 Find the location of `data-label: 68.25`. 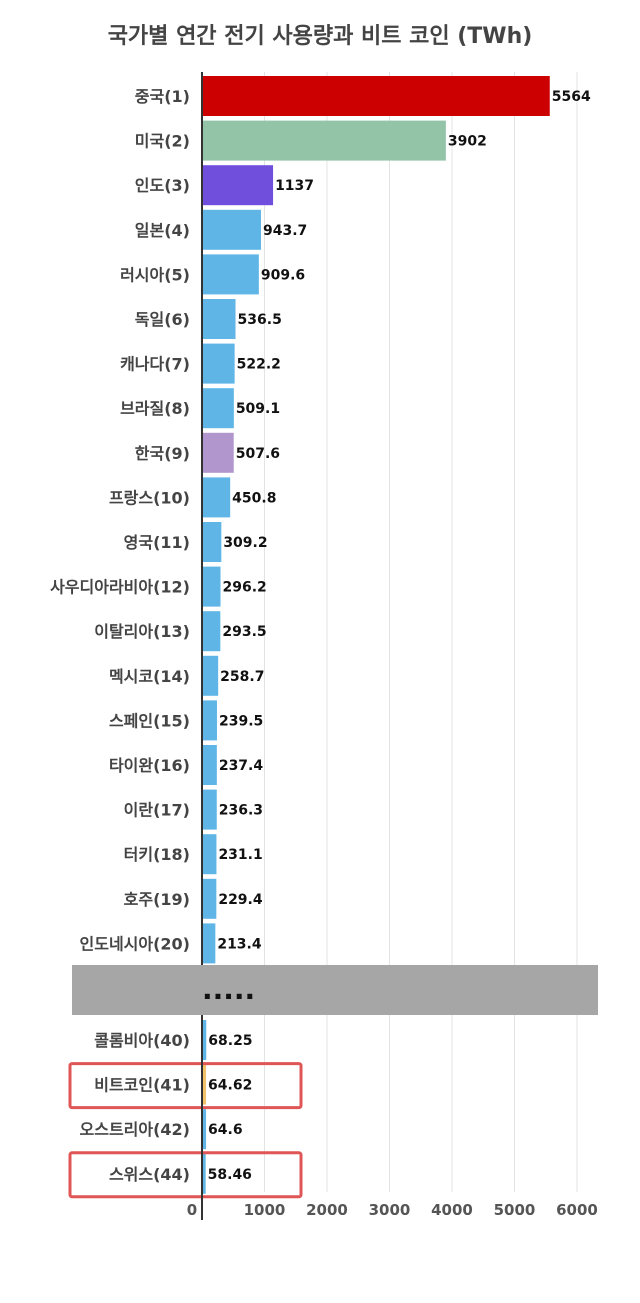

data-label: 68.25 is located at coordinates (230, 1041).